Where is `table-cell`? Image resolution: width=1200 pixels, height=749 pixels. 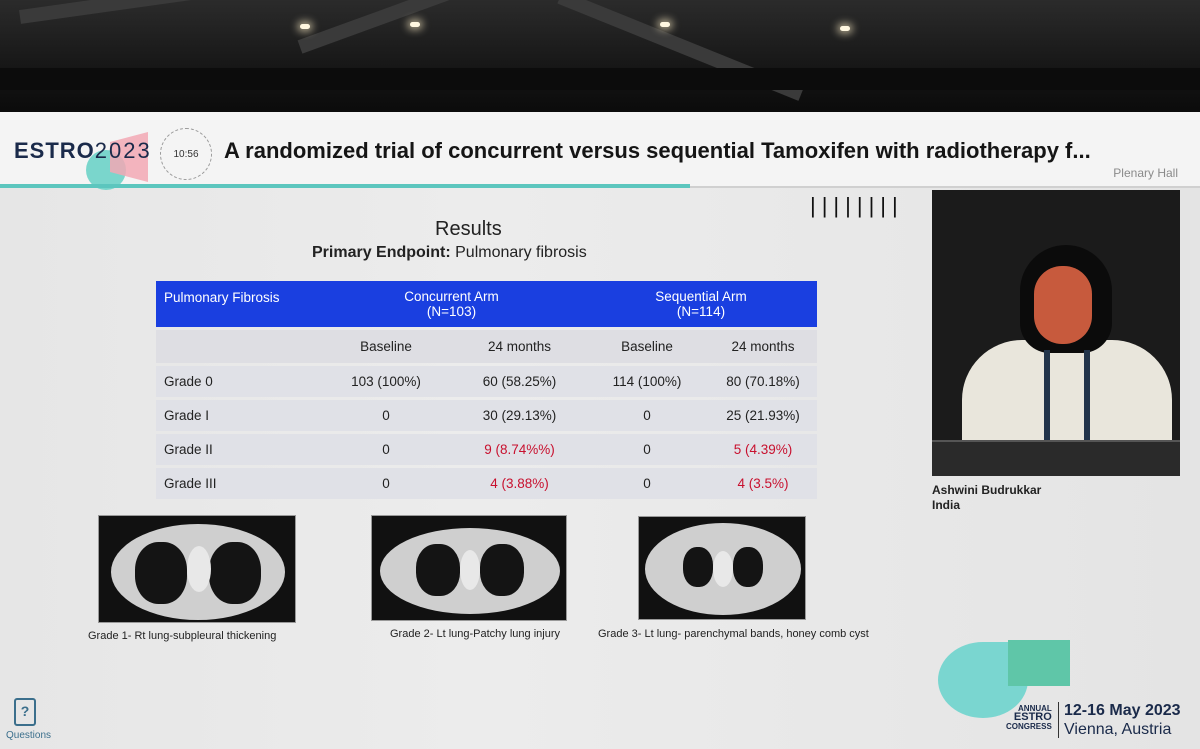
table-cell is located at coordinates (237, 346).